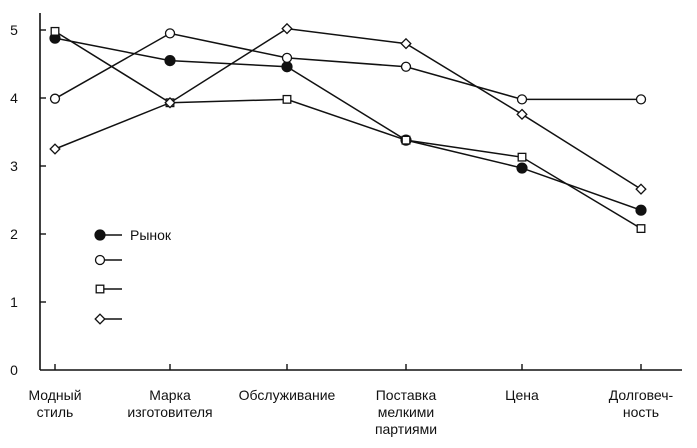 This screenshot has width=697, height=448. I want to click on x-category-label-line: Марка, so click(170, 395).